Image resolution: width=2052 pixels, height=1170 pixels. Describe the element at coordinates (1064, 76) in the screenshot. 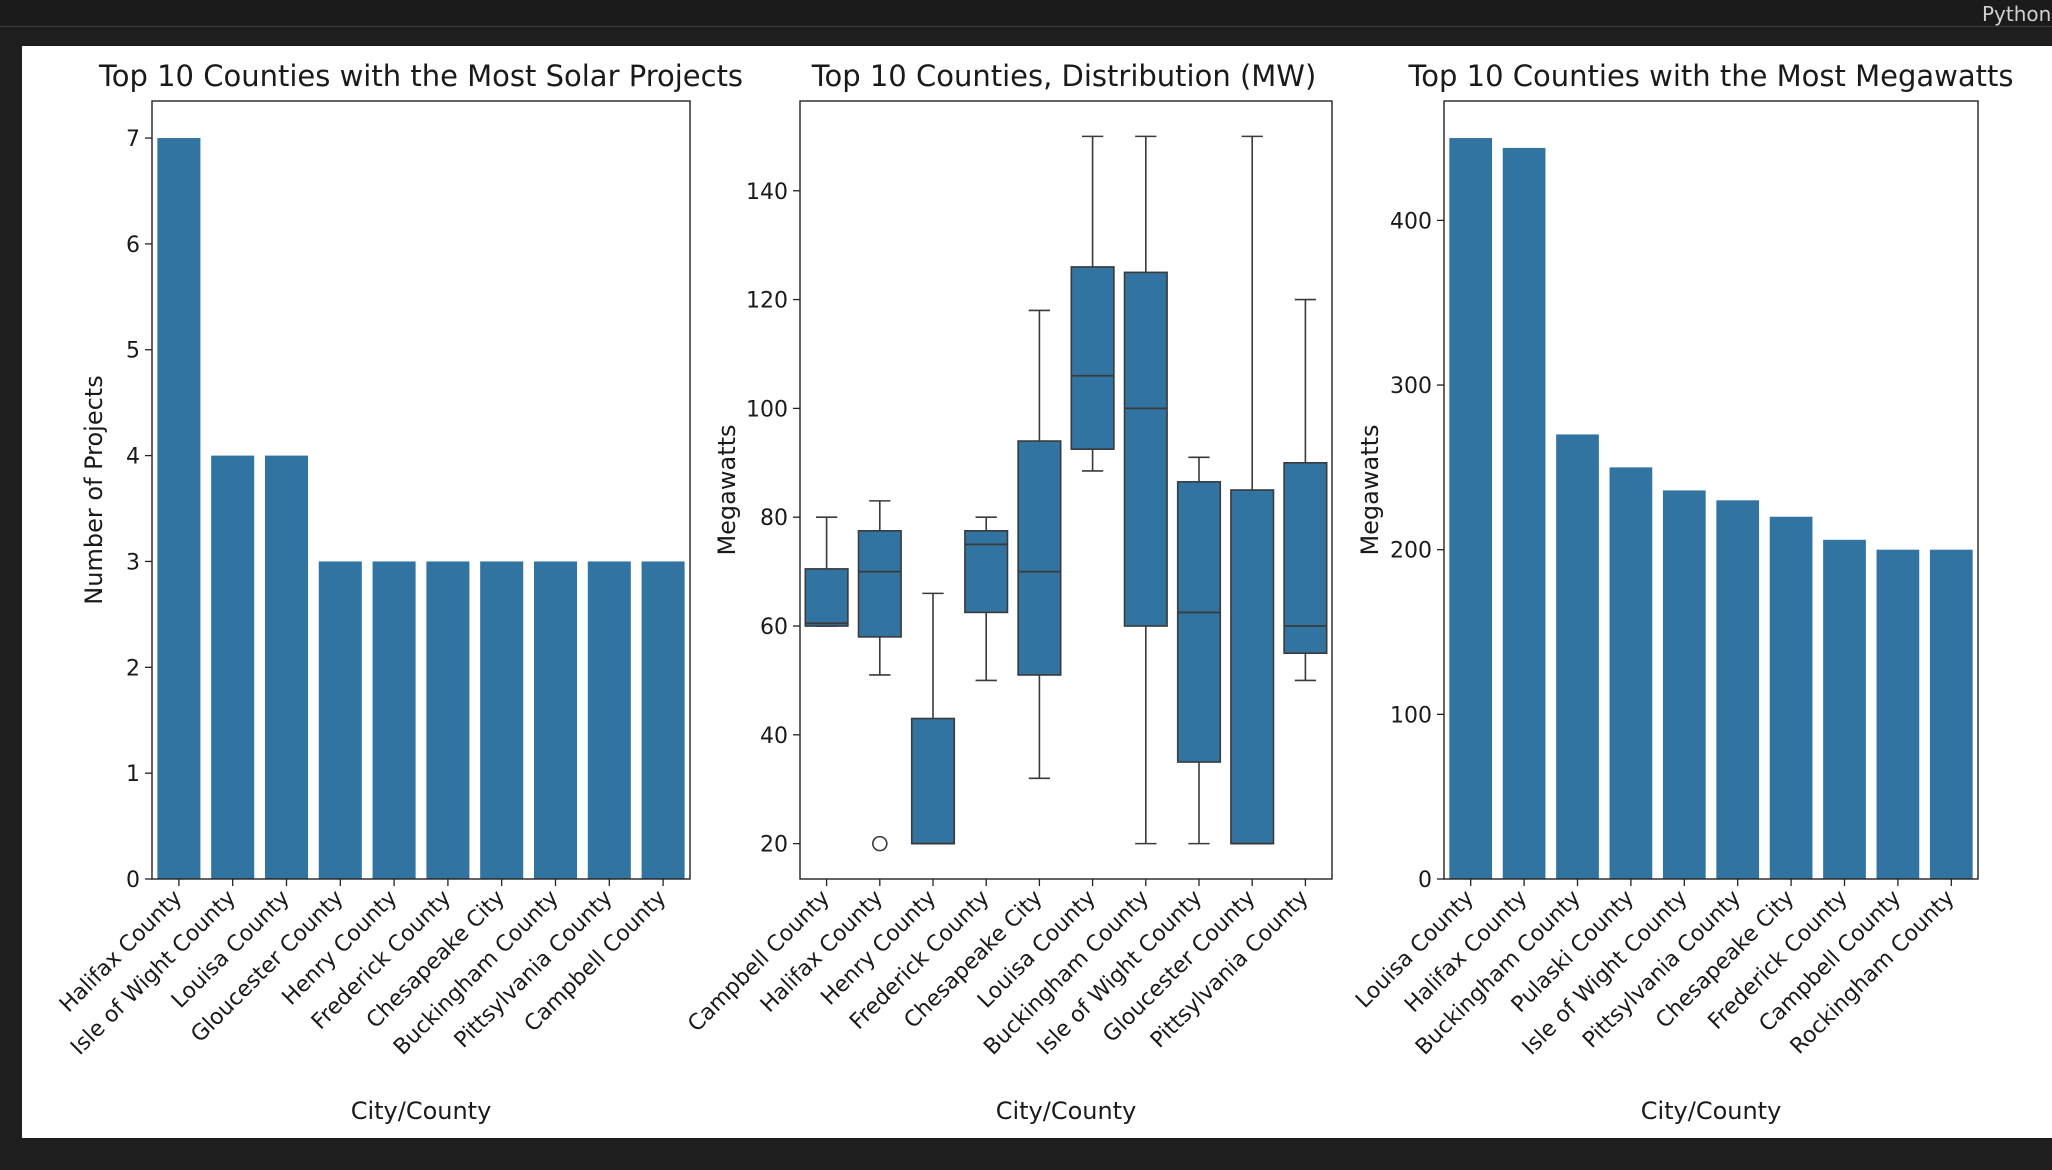

I see `chart-title: Top 10 Counties, Distribution (MW)` at that location.